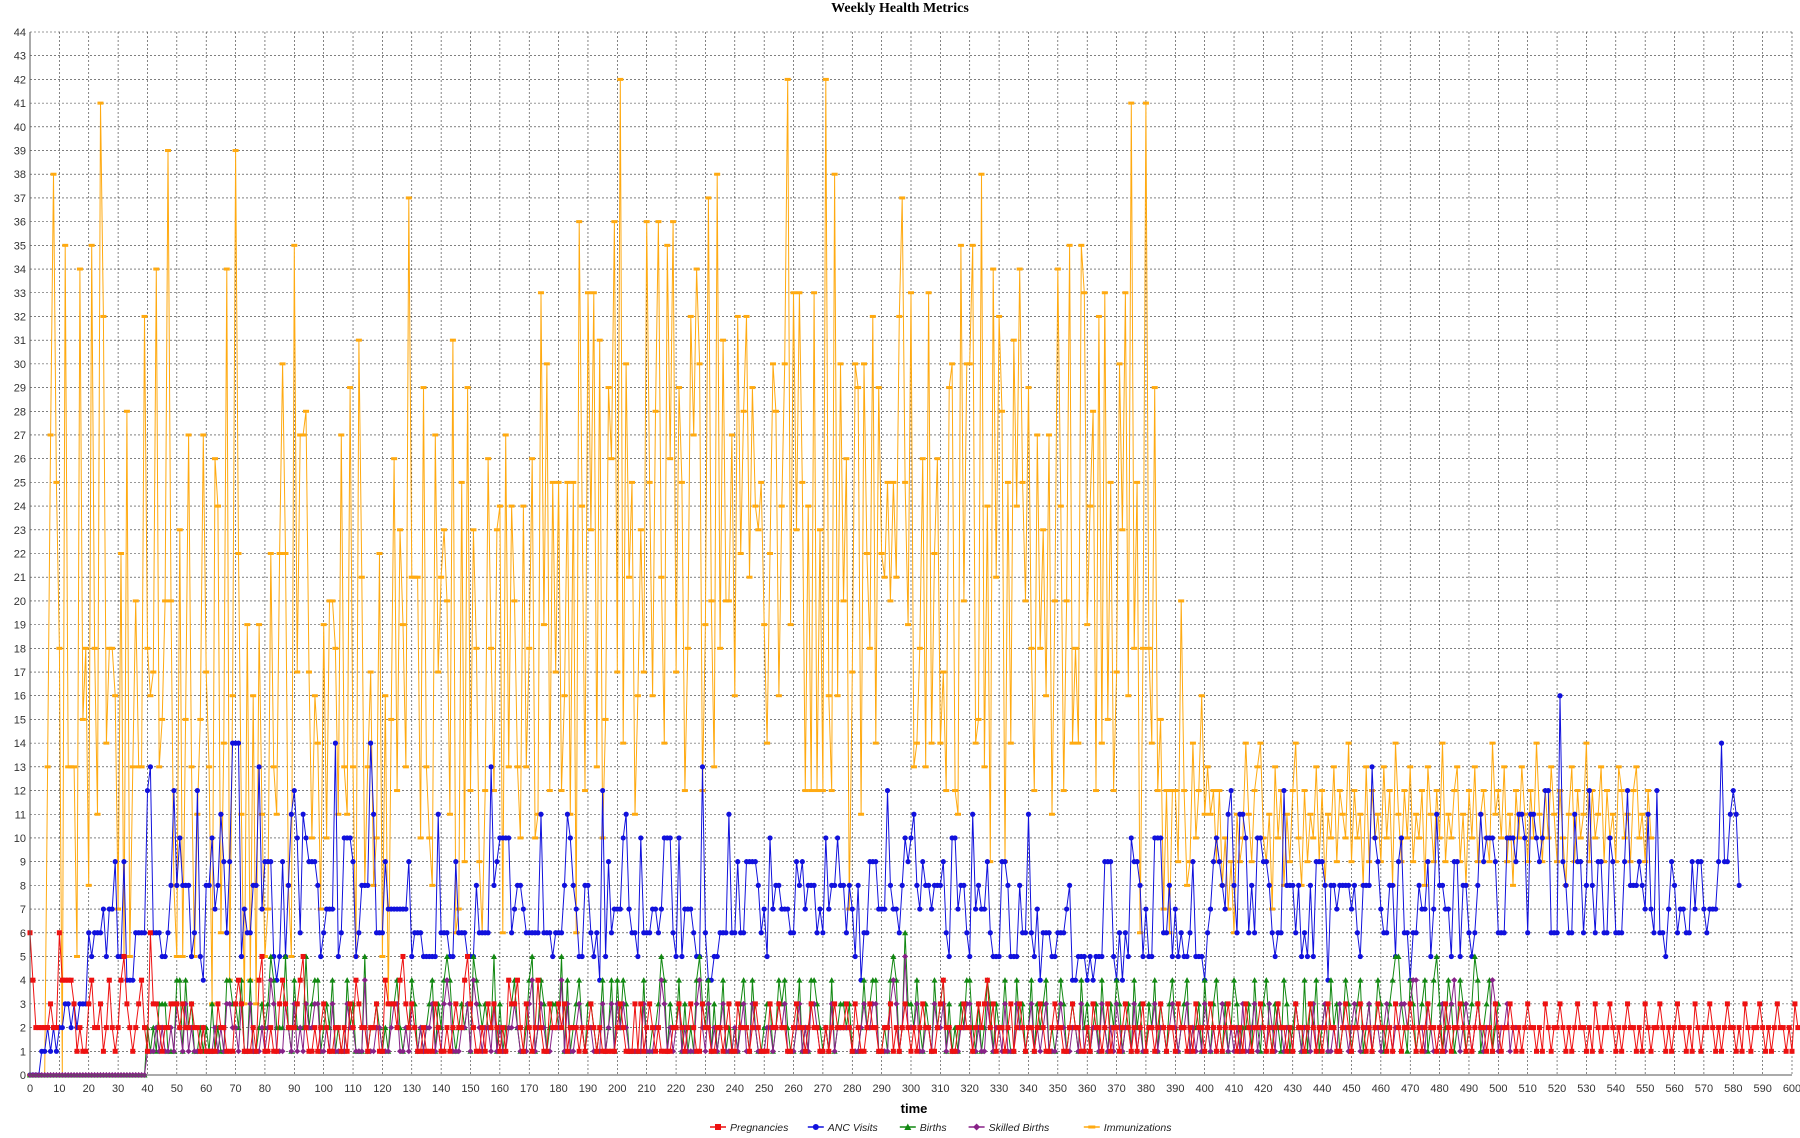  I want to click on x-tick-label: 450, so click(1351, 1089).